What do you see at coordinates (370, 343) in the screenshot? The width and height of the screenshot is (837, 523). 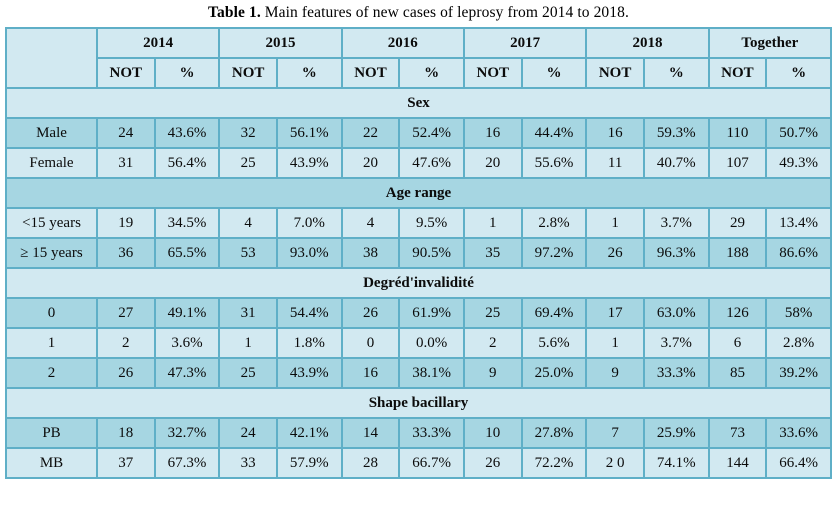 I see `data-cell: 0` at bounding box center [370, 343].